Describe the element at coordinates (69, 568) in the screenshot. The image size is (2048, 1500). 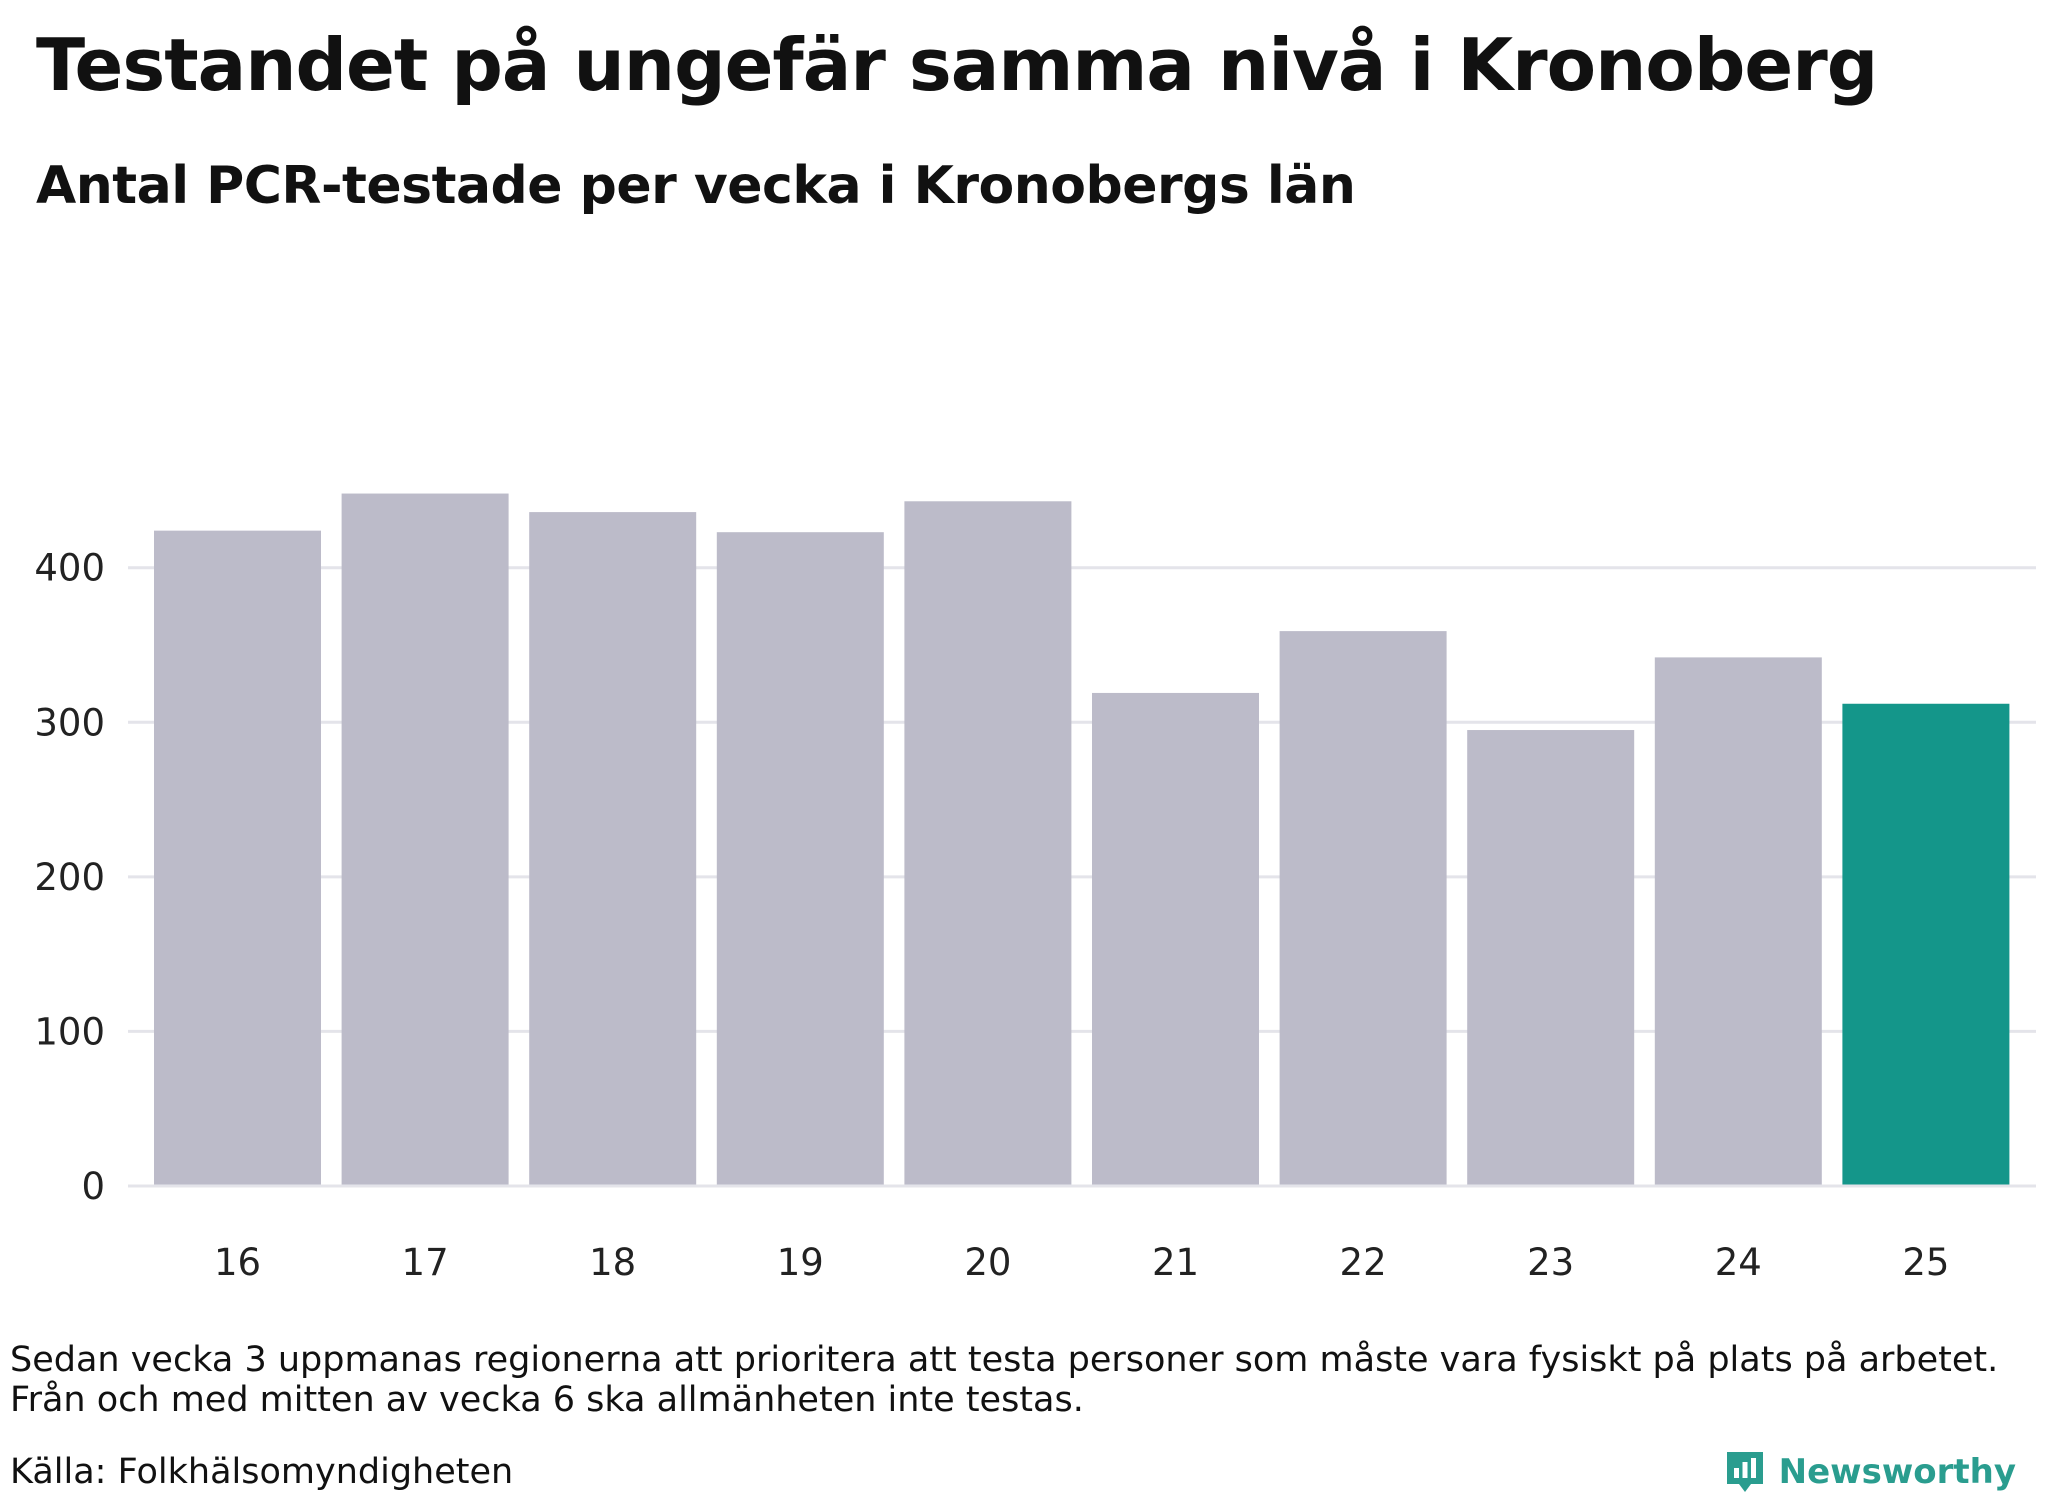
I see `y-tick-label: 400` at that location.